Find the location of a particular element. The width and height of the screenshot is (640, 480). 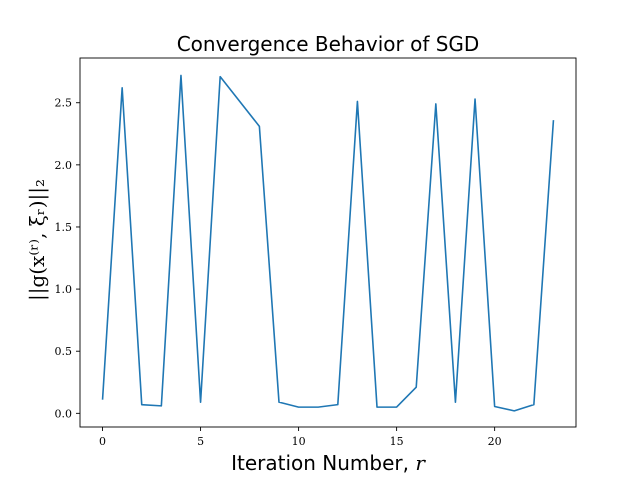

y-tick-label-1: 0.5 is located at coordinates (64, 351).